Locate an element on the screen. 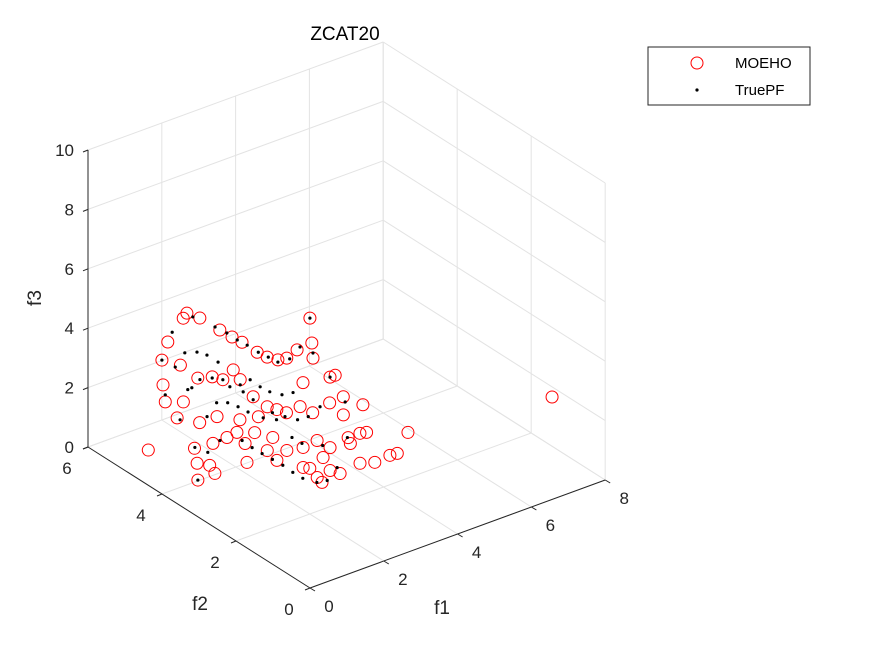 The width and height of the screenshot is (875, 656). floor-grid-line is located at coordinates (273, 490).